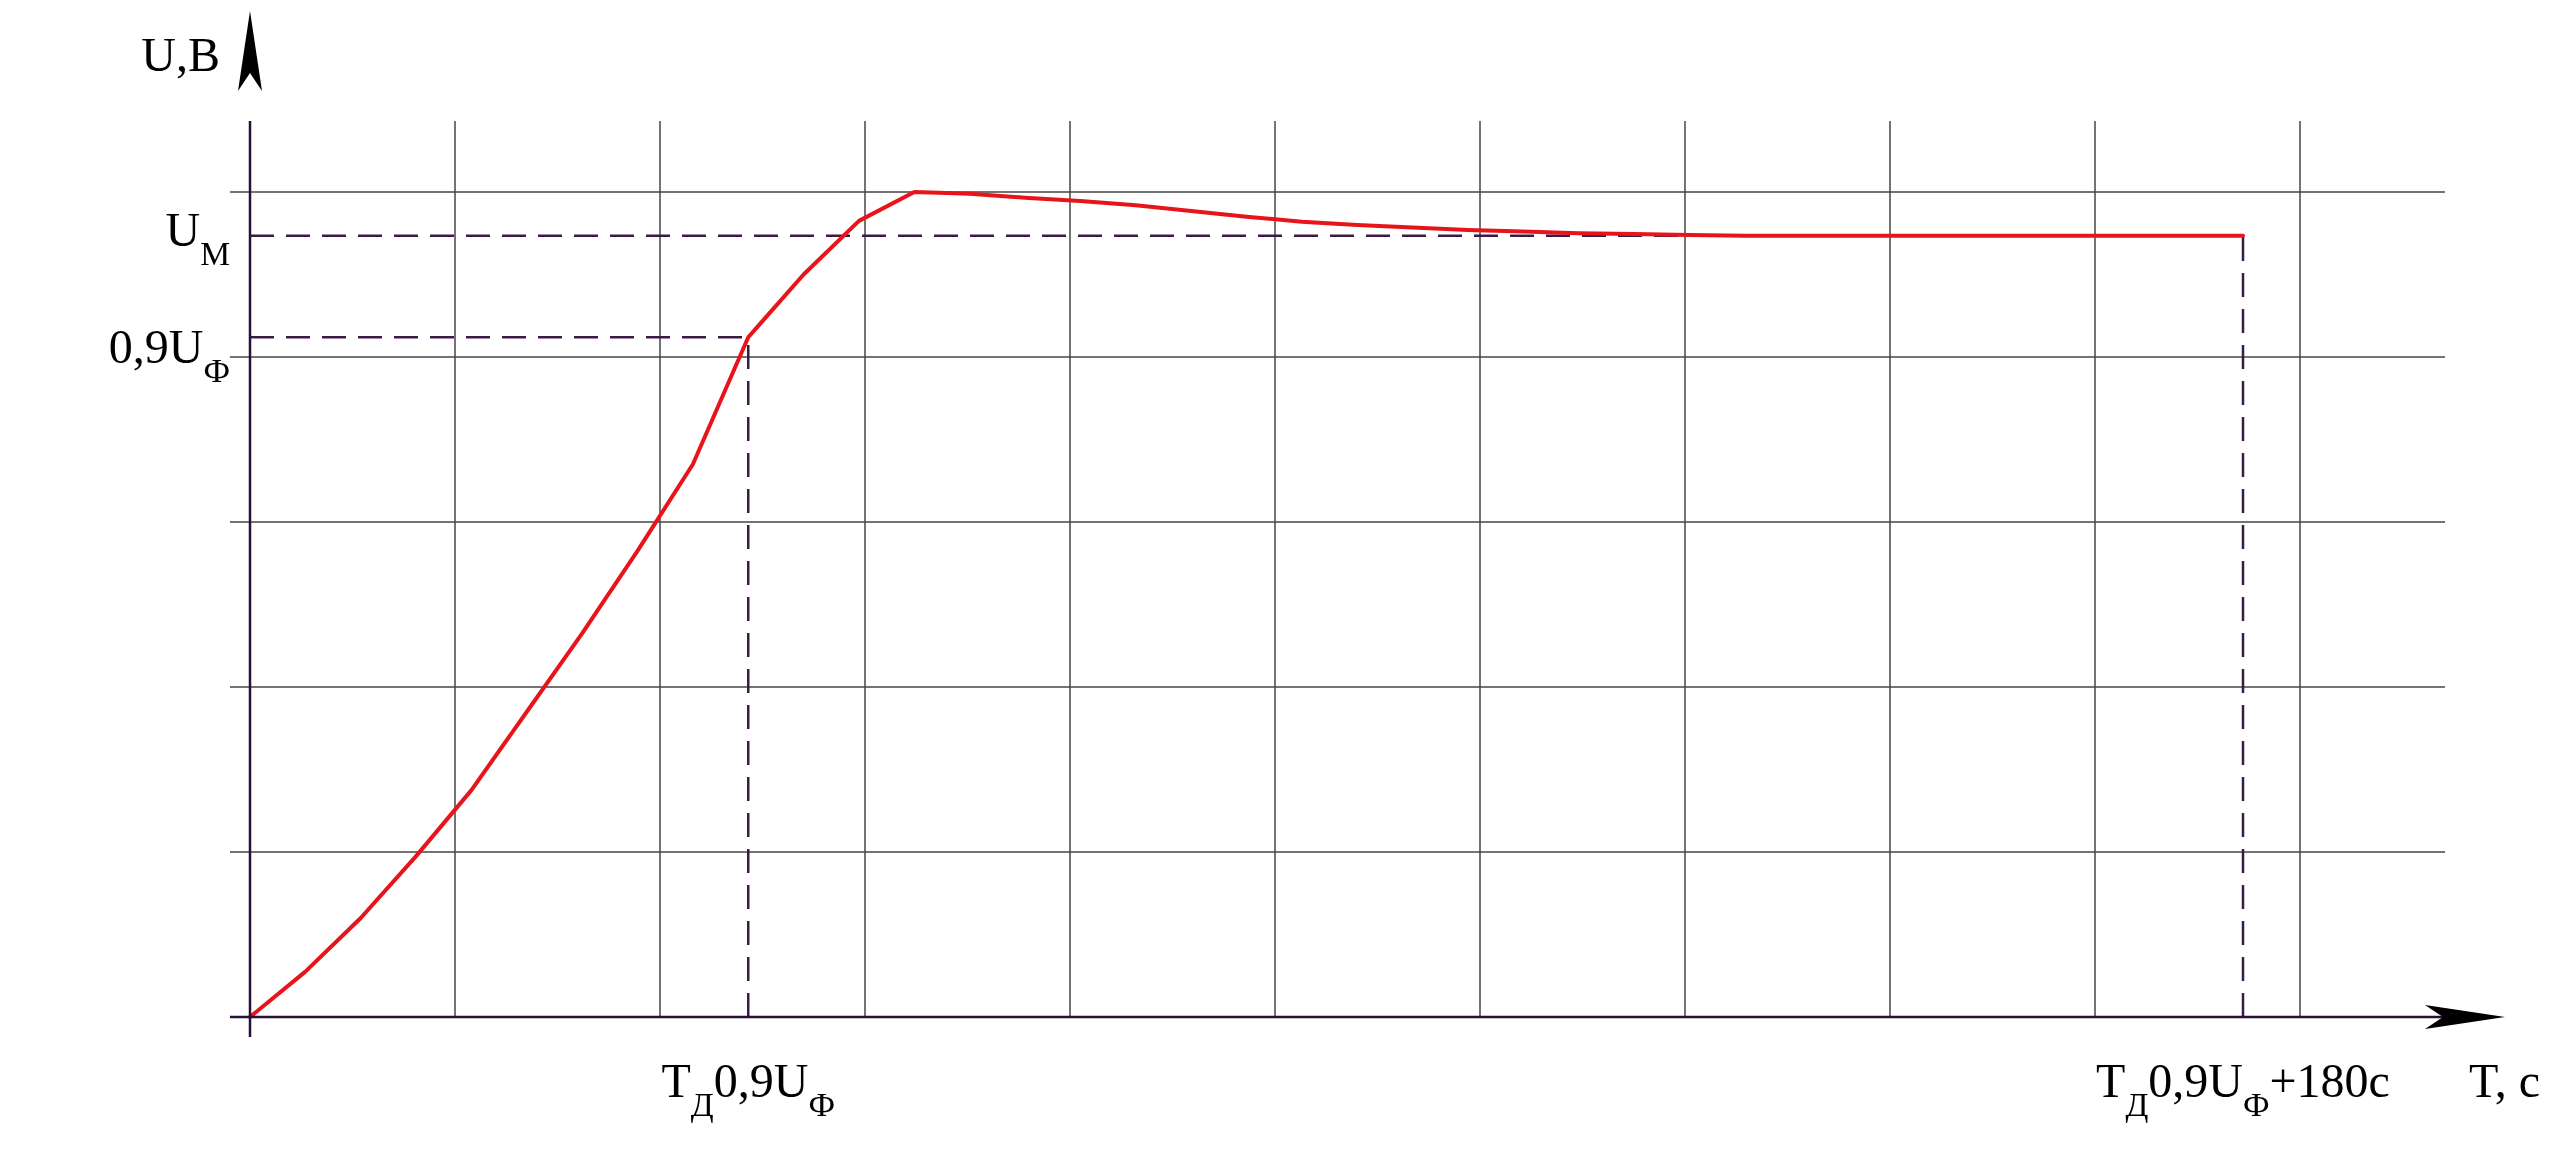 Image resolution: width=2560 pixels, height=1157 pixels. What do you see at coordinates (197, 237) in the screenshot?
I see `ref-line-label: U$_{М}$` at bounding box center [197, 237].